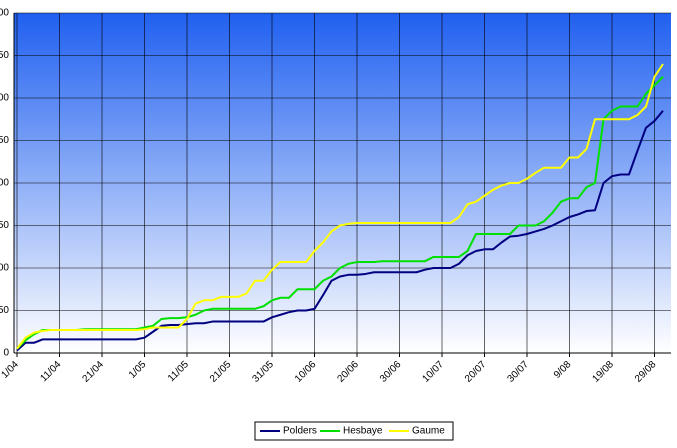  I want to click on y-tick-label: 400, so click(4, 13).